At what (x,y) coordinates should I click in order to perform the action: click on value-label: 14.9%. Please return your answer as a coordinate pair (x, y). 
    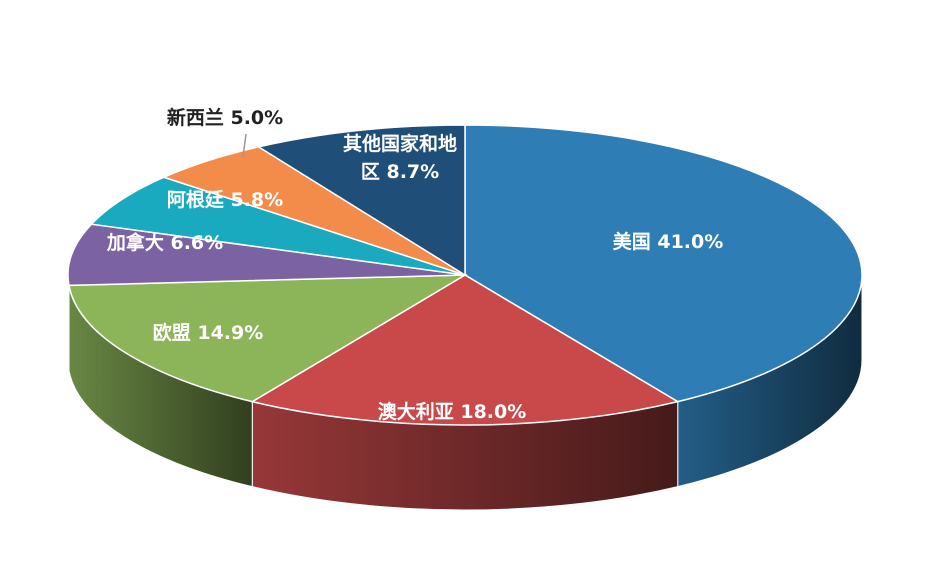
    Looking at the image, I should click on (230, 333).